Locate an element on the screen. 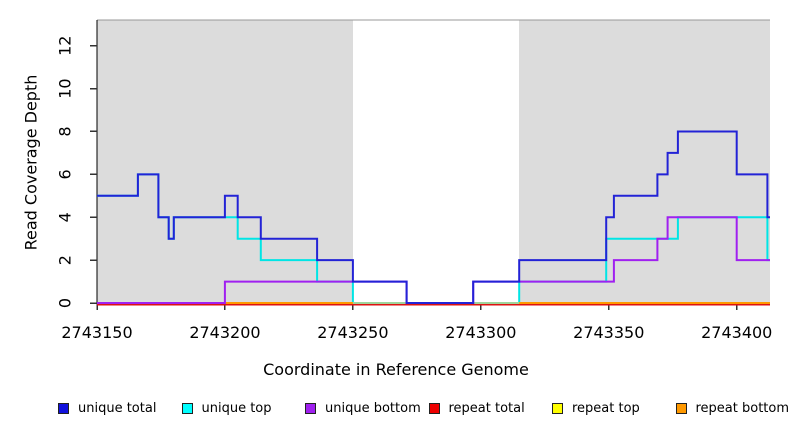 This screenshot has width=792, height=432. legend-item-repeat-total: repeat total is located at coordinates (476, 408).